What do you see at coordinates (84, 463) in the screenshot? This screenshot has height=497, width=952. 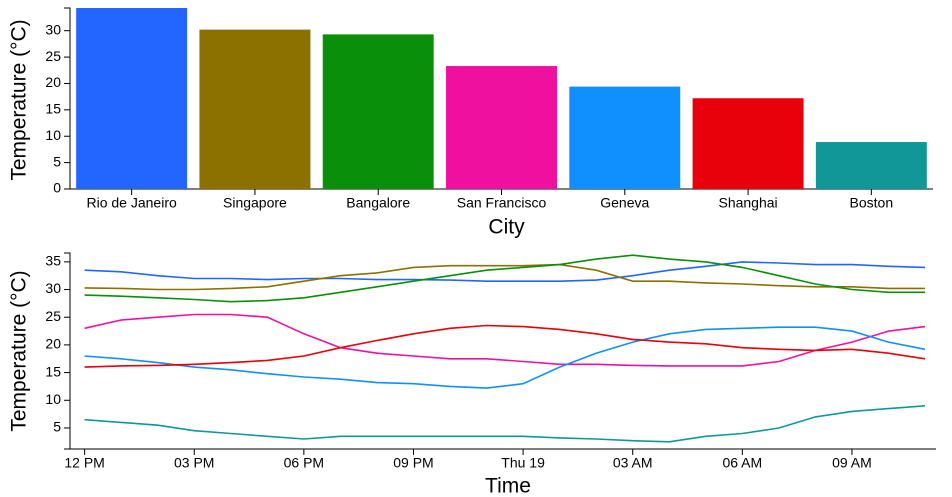 I see `x-tick-label: 12 PM` at bounding box center [84, 463].